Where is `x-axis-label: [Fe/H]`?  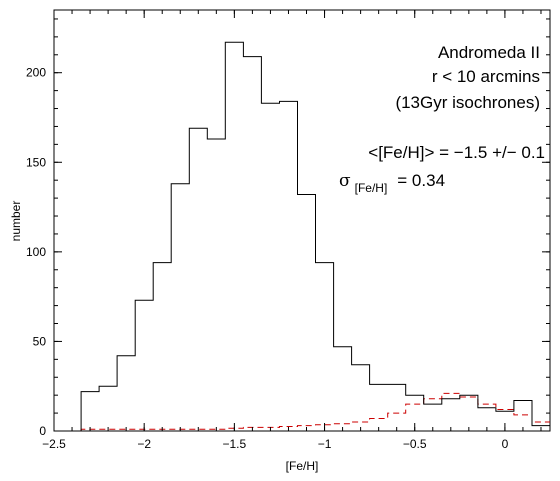 x-axis-label: [Fe/H] is located at coordinates (302, 466).